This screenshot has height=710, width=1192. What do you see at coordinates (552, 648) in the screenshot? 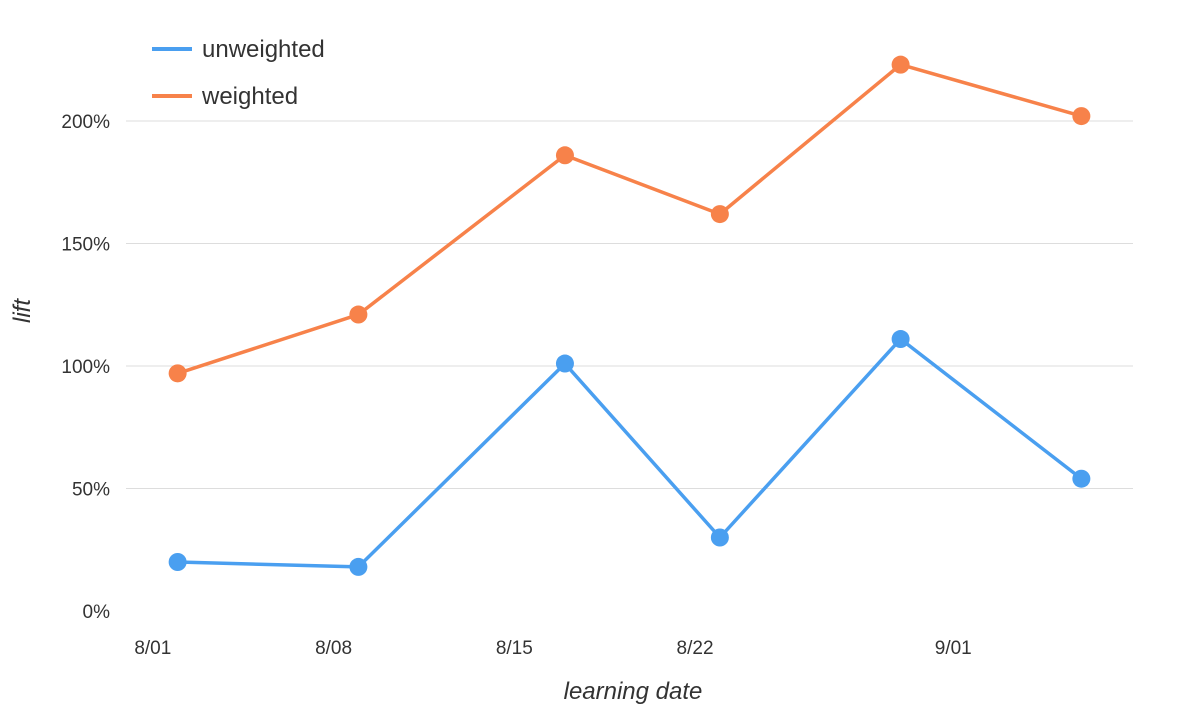
I see `x-axis-ticks: 8/01 8/08 8/15 8/22 9/01` at bounding box center [552, 648].